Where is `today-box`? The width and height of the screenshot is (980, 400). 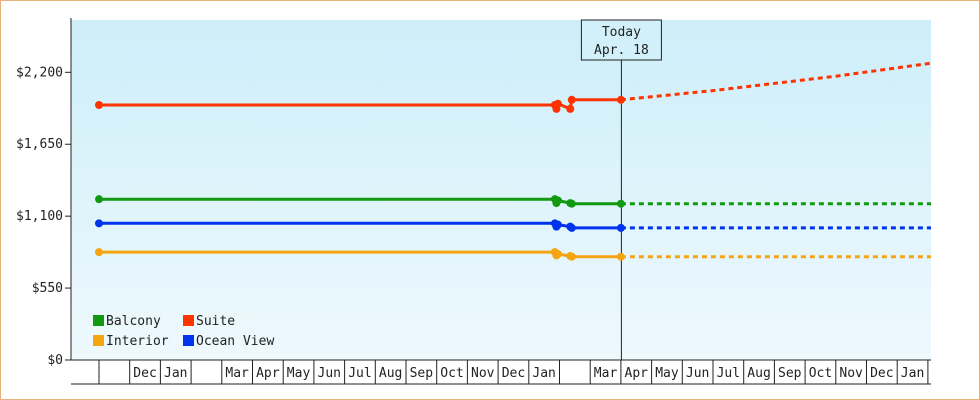
today-box is located at coordinates (621, 40).